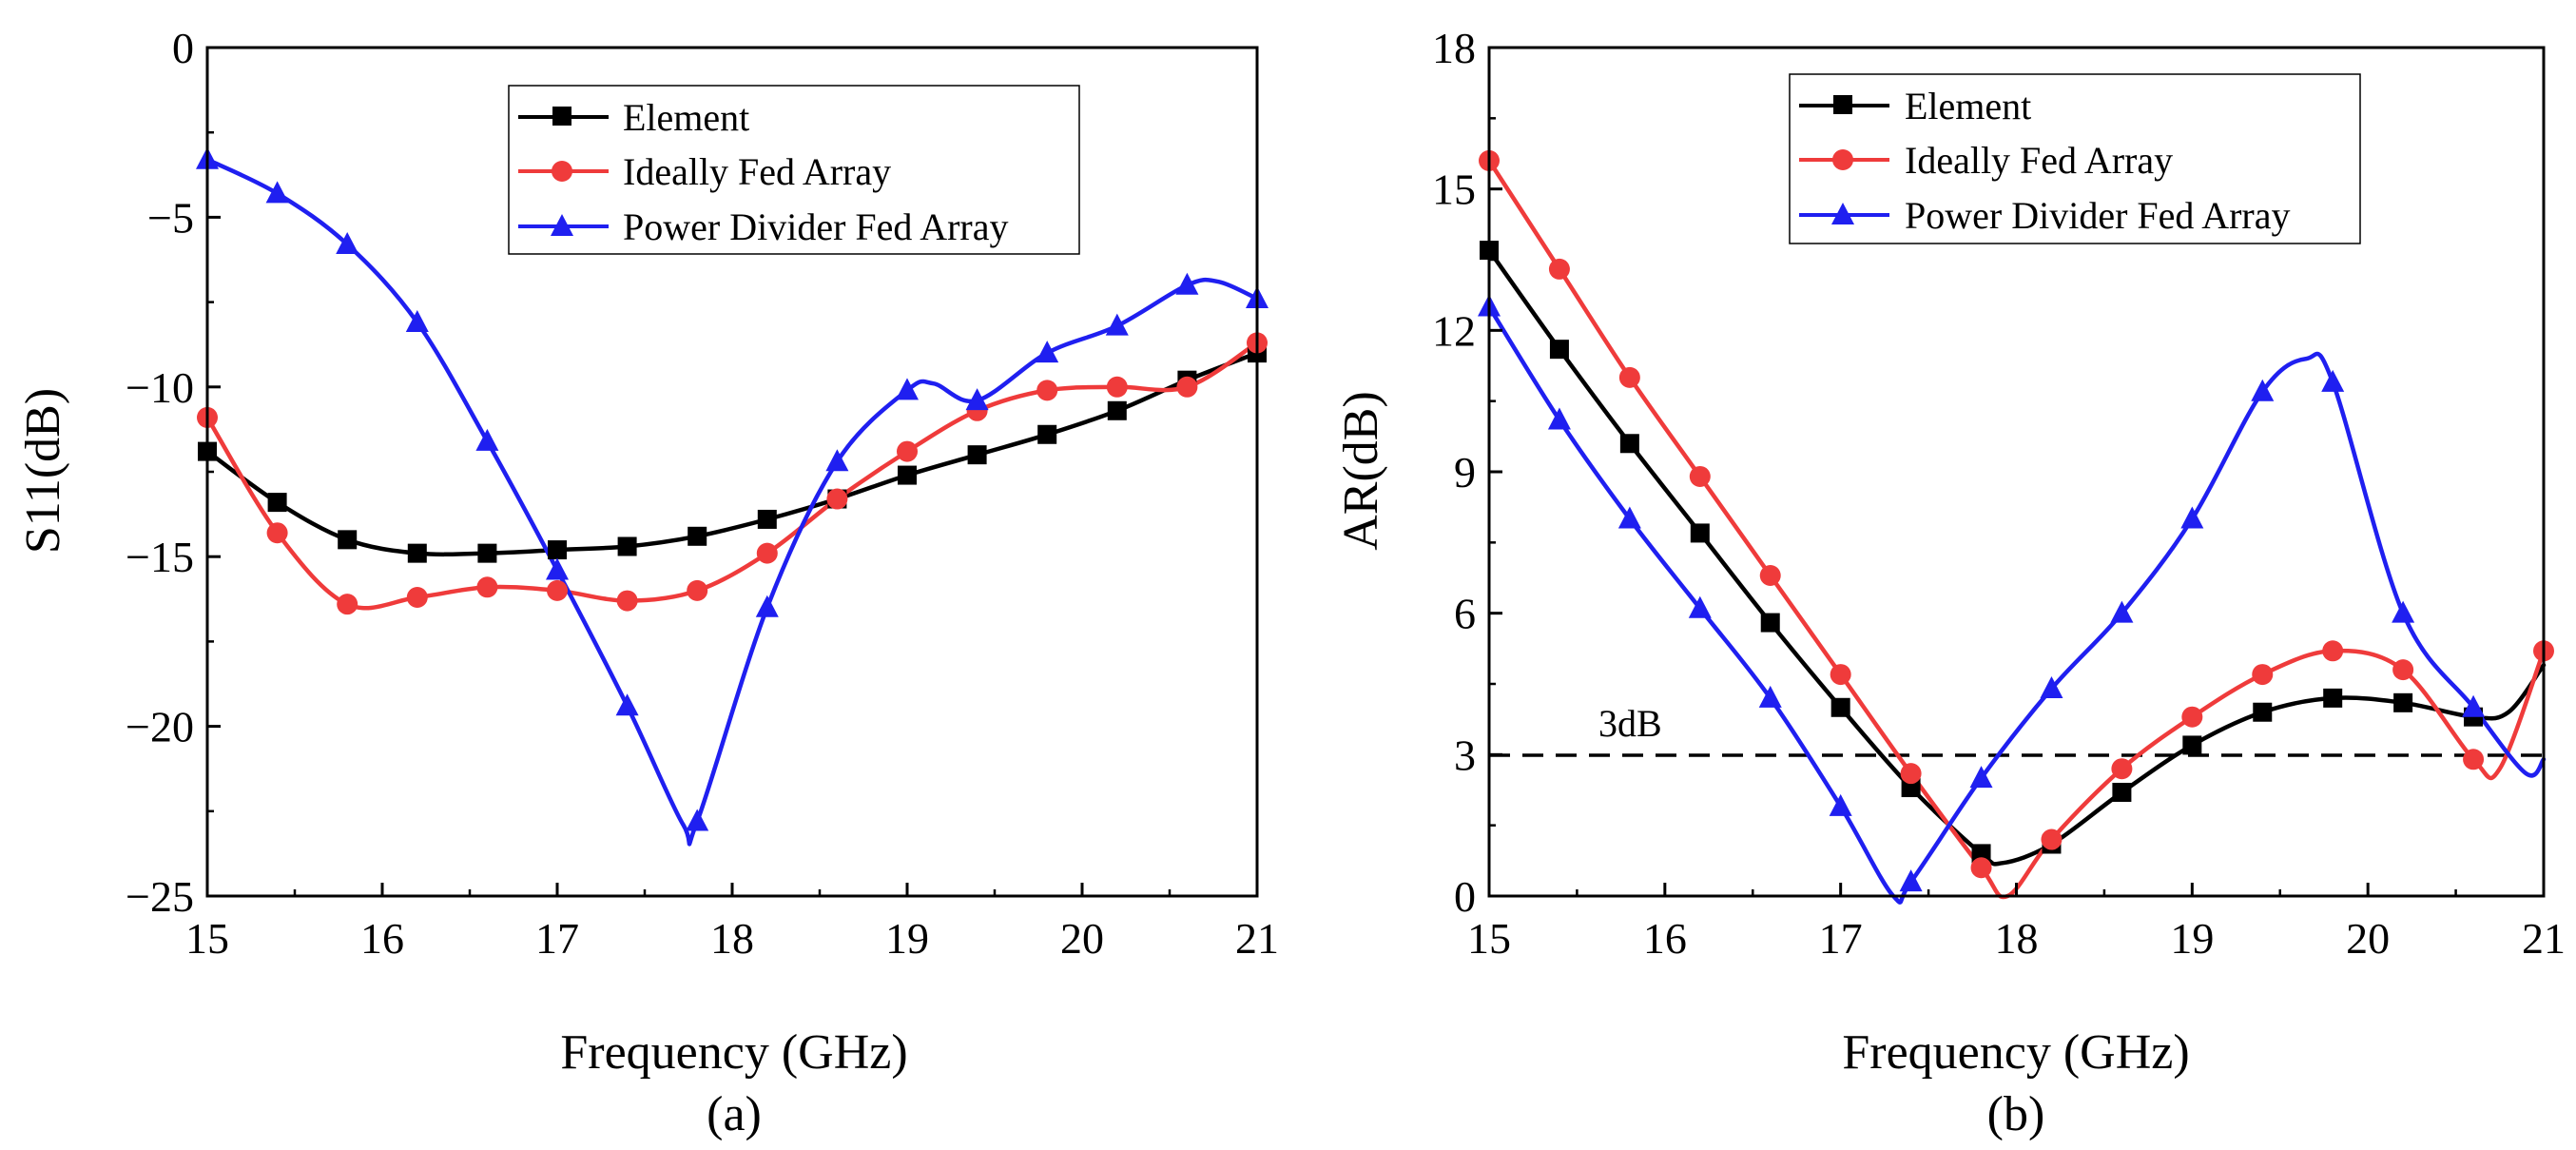 The image size is (2576, 1150). What do you see at coordinates (1630, 723) in the screenshot?
I see `reference-line-label: 3dB` at bounding box center [1630, 723].